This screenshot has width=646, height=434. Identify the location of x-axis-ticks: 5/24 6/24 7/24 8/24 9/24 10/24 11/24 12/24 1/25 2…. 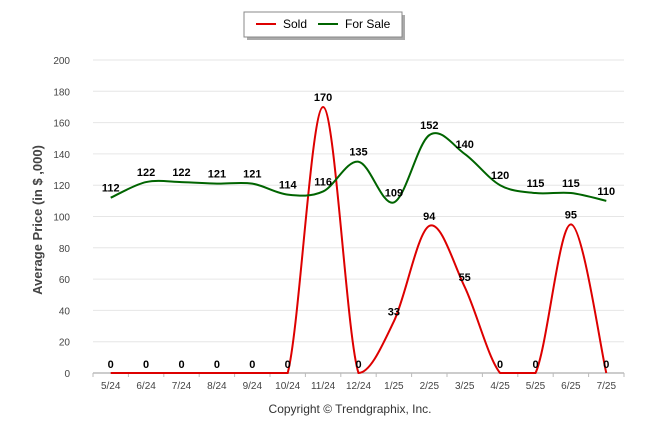
(358, 382).